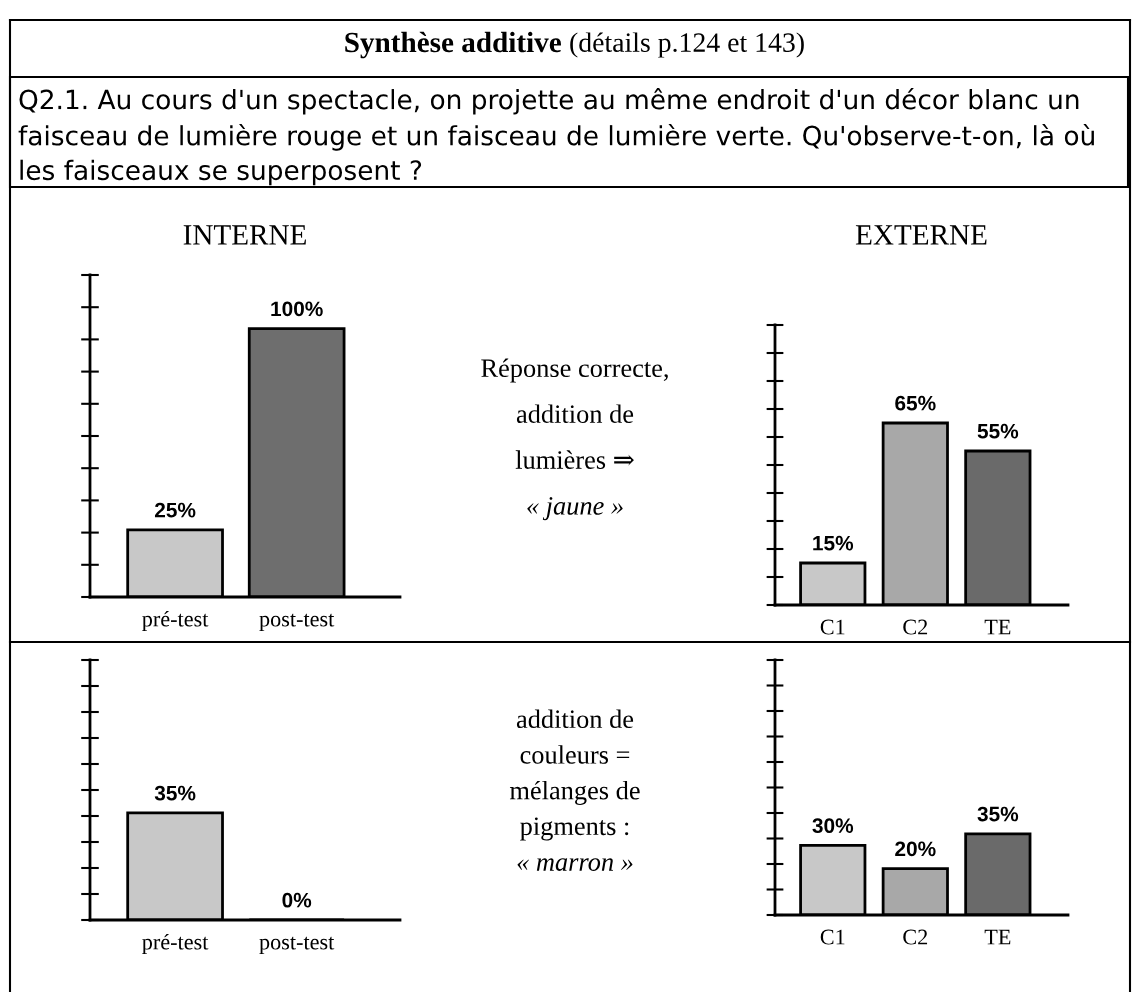  Describe the element at coordinates (244, 235) in the screenshot. I see `chart-title: INTERNE` at that location.